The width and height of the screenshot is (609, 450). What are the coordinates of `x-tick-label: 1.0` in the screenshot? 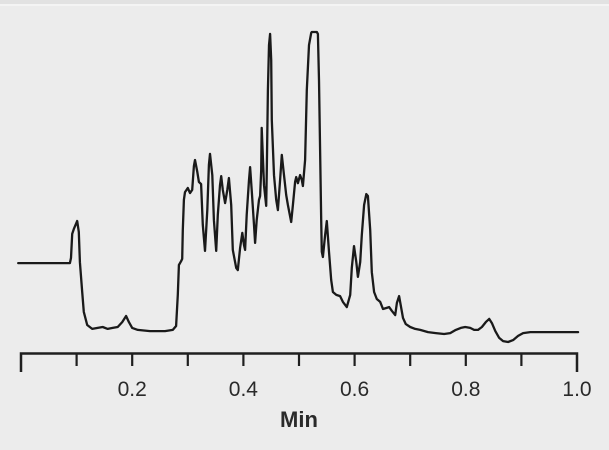 It's located at (576, 389).